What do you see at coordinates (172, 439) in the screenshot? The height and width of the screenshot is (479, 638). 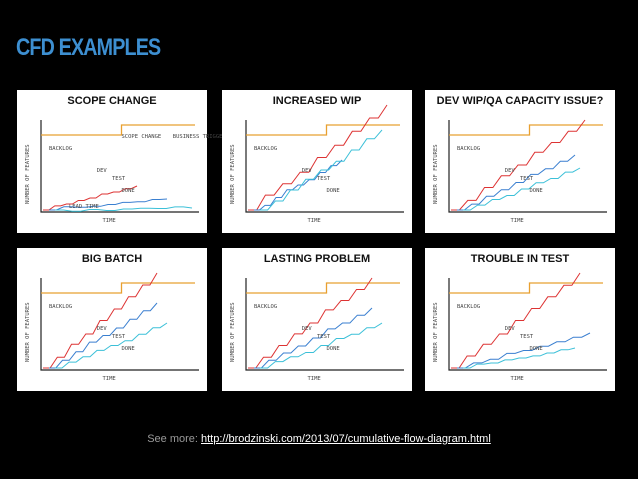 I see `footer-prefix: See more:` at bounding box center [172, 439].